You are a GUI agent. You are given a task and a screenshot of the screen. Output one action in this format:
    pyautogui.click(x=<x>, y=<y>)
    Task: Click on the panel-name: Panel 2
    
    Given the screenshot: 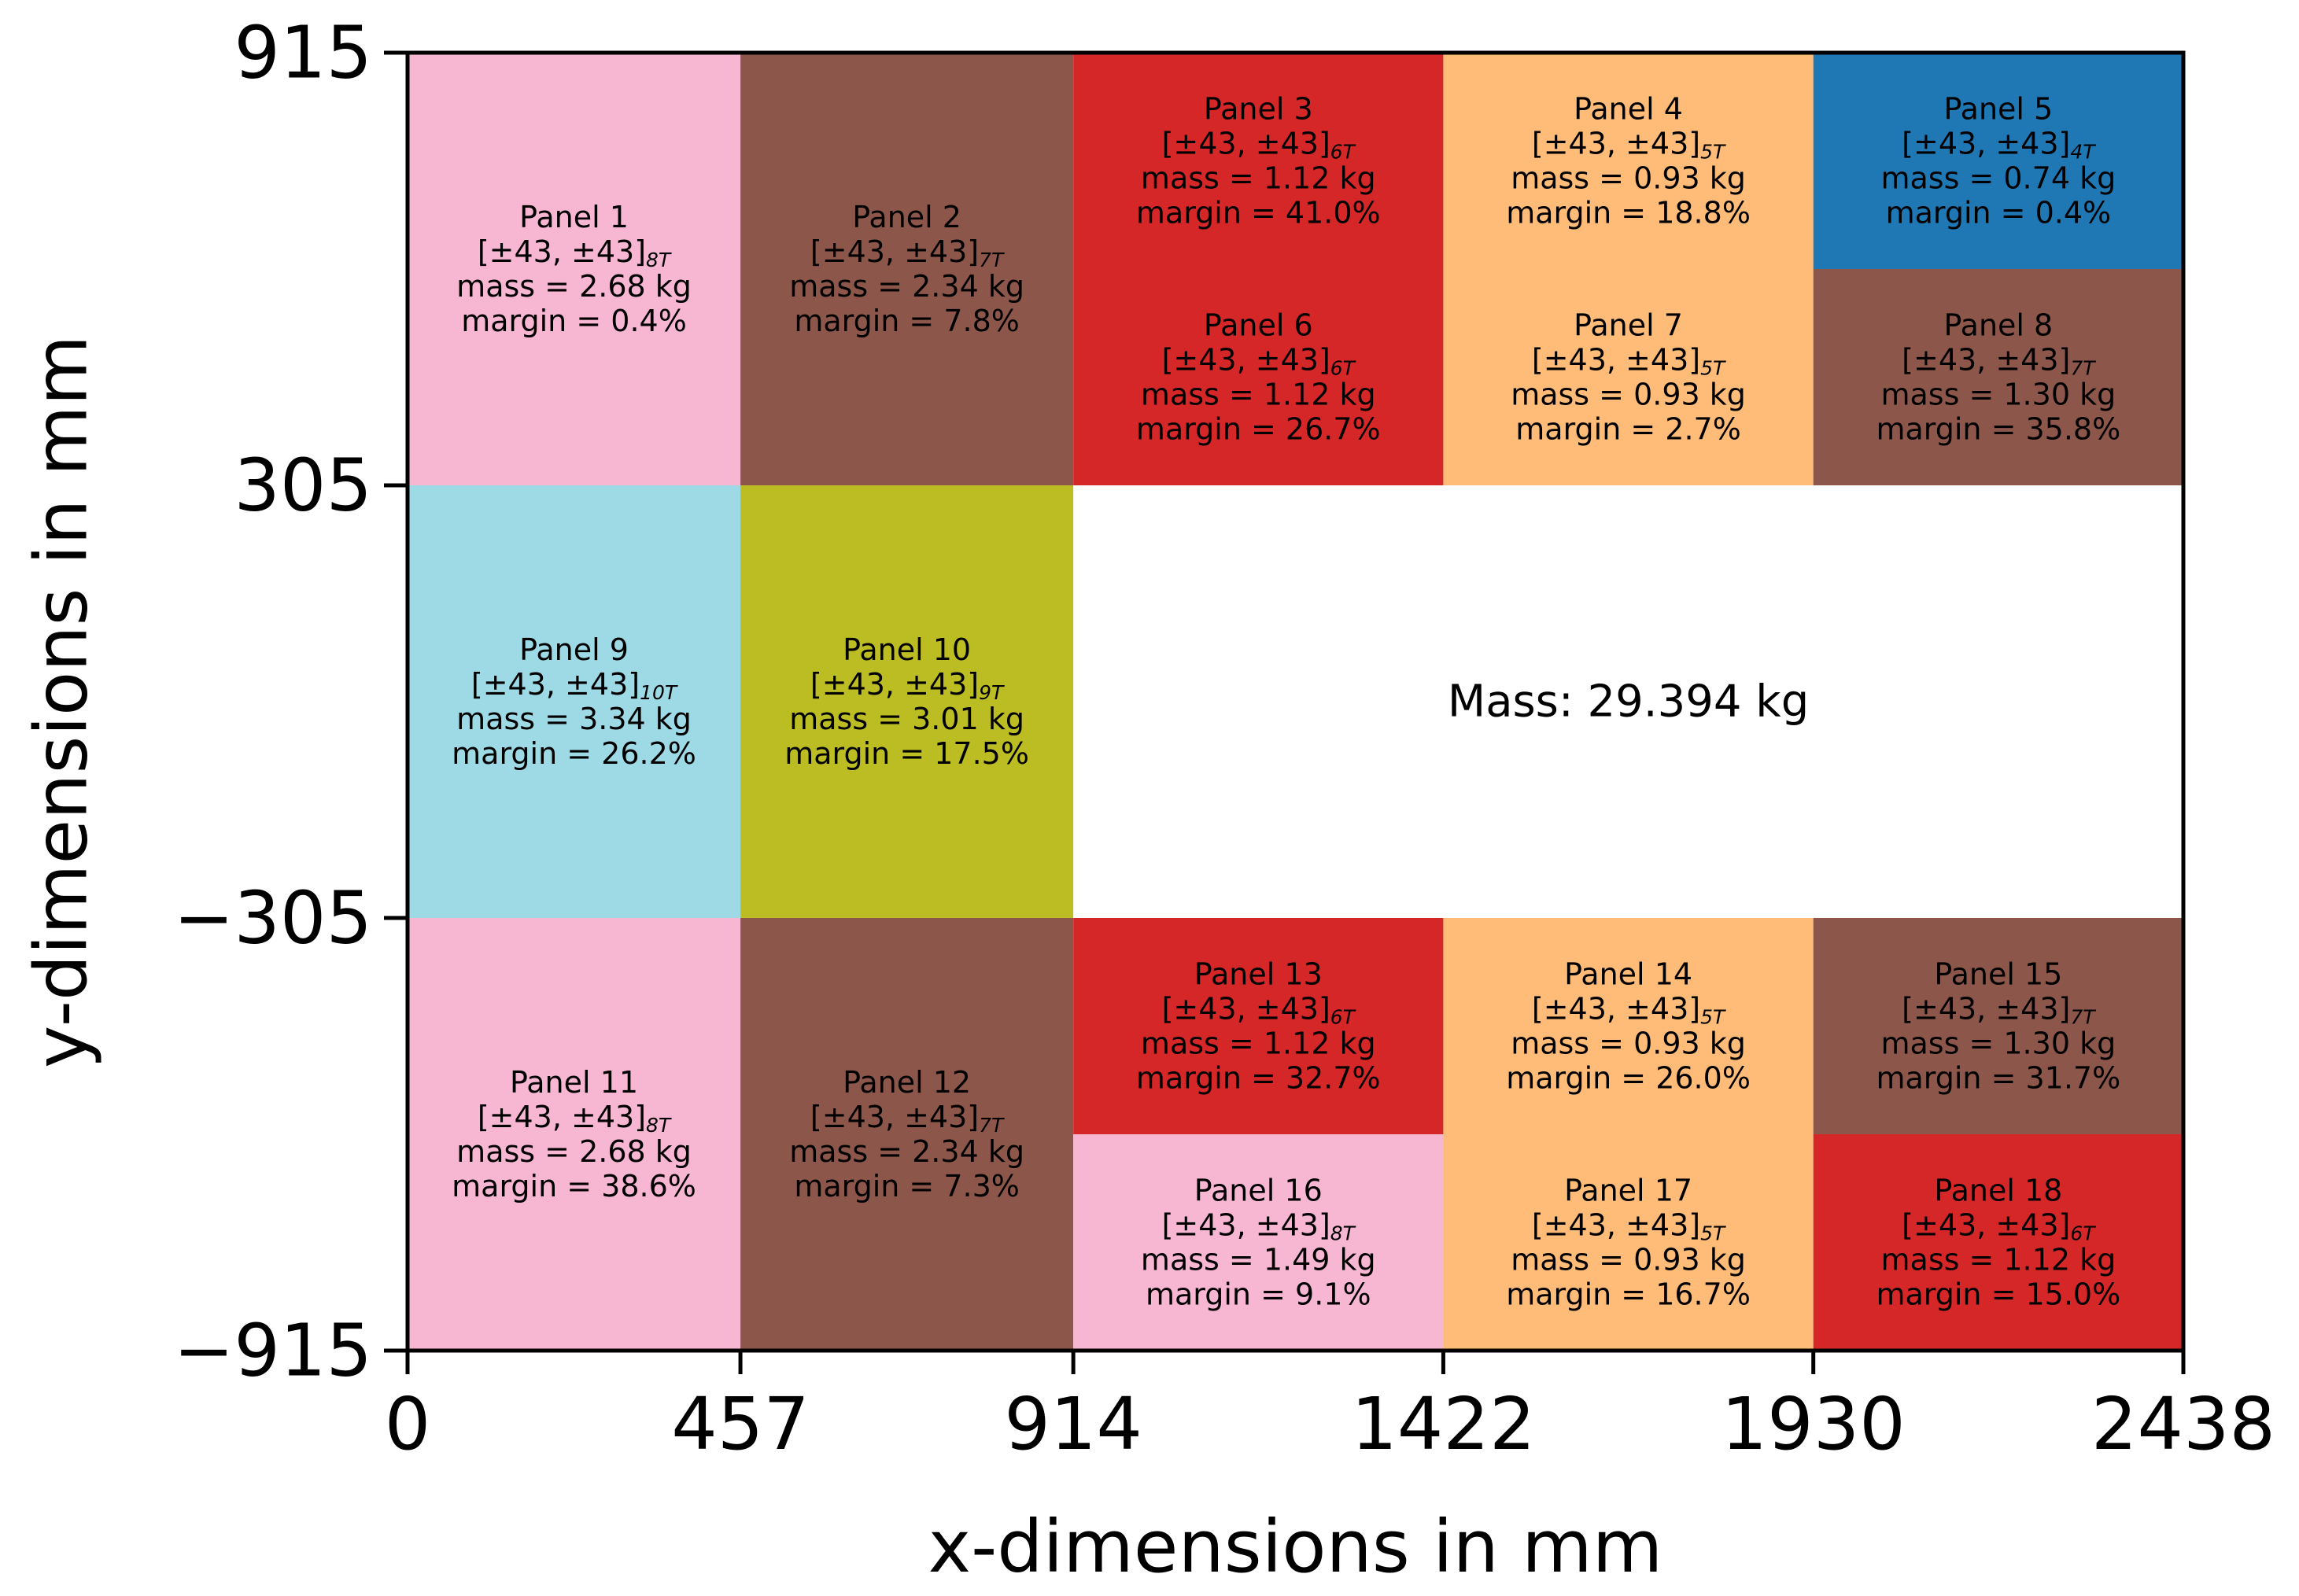 What is the action you would take?
    pyautogui.click(x=906, y=217)
    